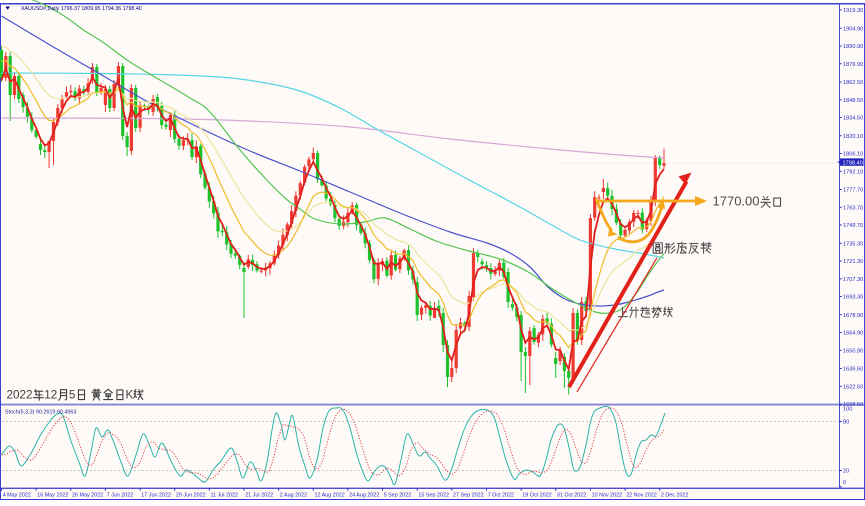 This screenshot has width=865, height=506. What do you see at coordinates (20, 394) in the screenshot?
I see `svg-text: 2022` at bounding box center [20, 394].